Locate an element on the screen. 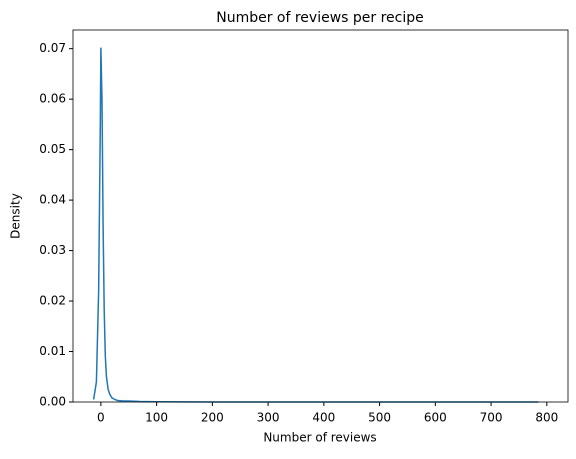 The image size is (576, 459). x-axis-label: Number of reviews is located at coordinates (319, 438).